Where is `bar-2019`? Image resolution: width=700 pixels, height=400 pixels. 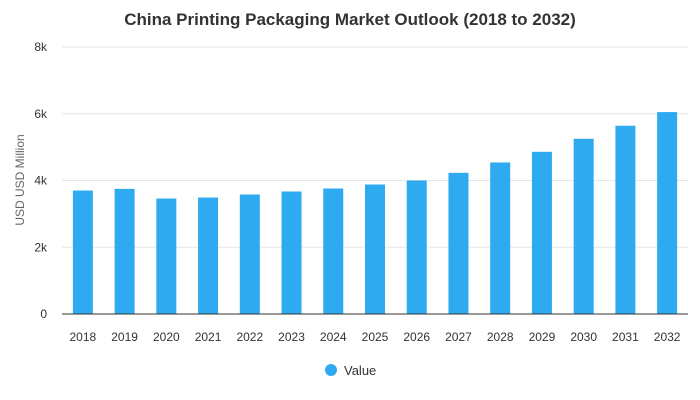 bar-2019 is located at coordinates (124, 251).